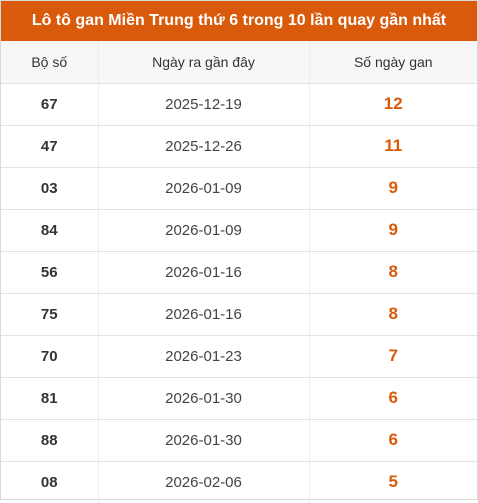 Image resolution: width=478 pixels, height=503 pixels. Describe the element at coordinates (49, 188) in the screenshot. I see `cell-number: 03` at that location.